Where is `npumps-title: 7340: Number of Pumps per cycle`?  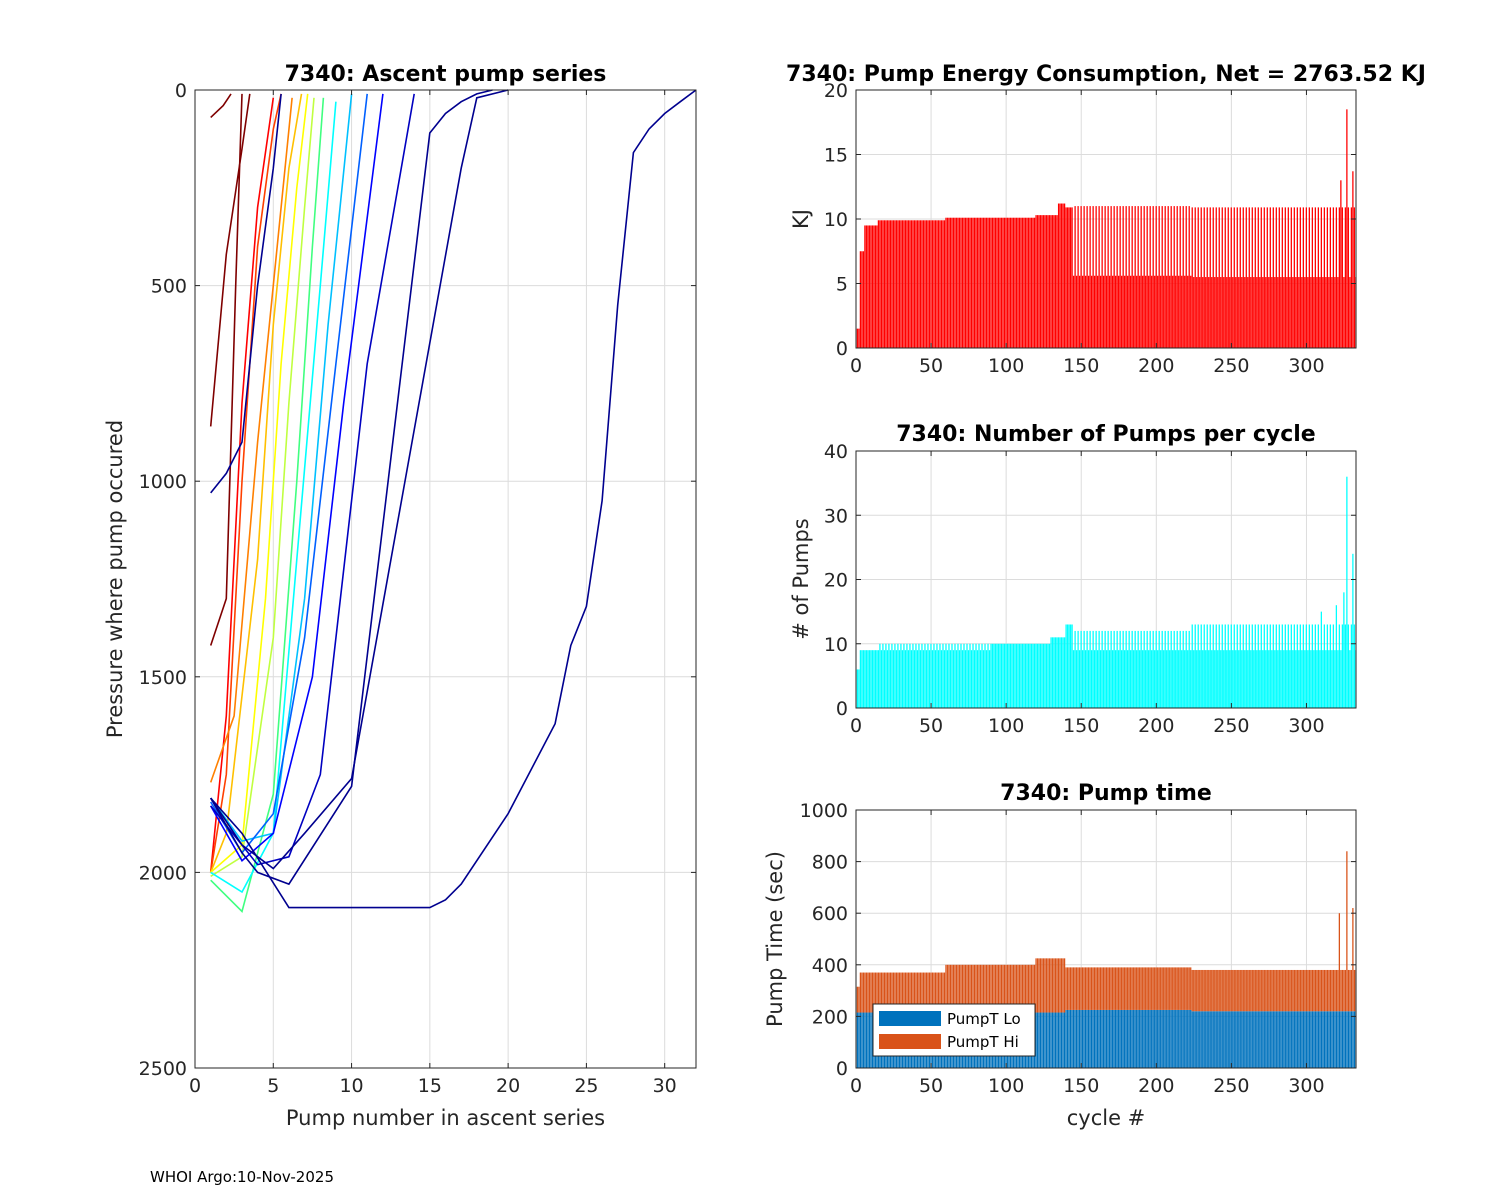 npumps-title: 7340: Number of Pumps per cycle is located at coordinates (1105, 434).